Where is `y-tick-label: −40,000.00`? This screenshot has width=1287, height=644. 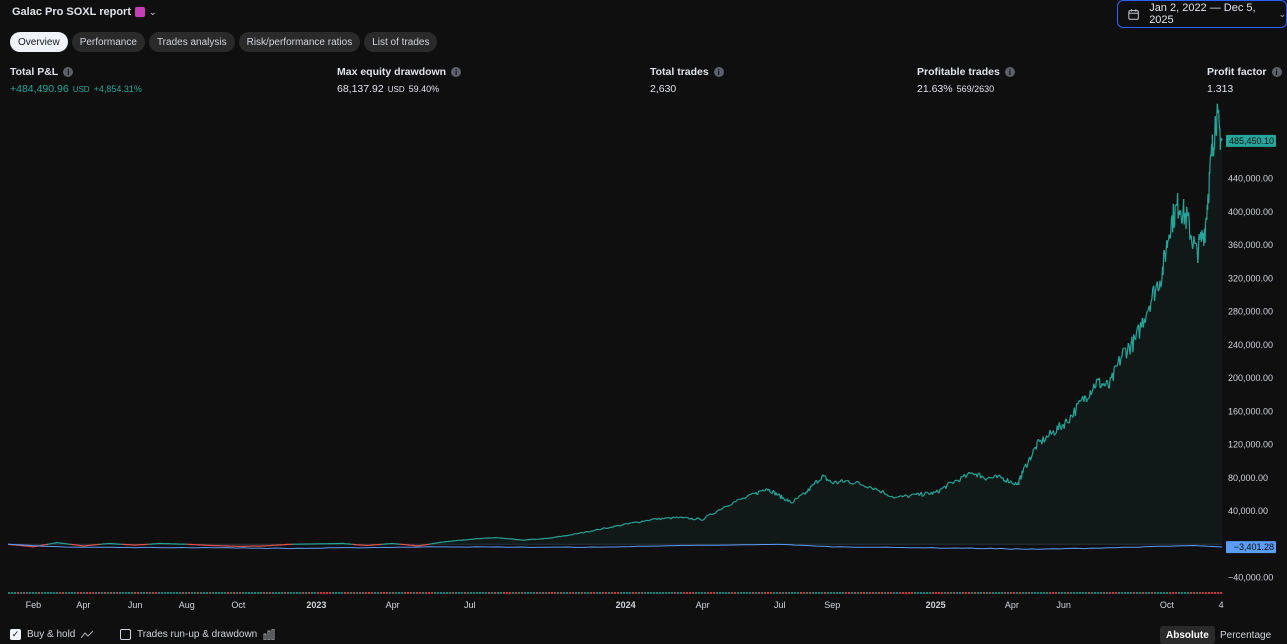
y-tick-label: −40,000.00 is located at coordinates (1250, 578).